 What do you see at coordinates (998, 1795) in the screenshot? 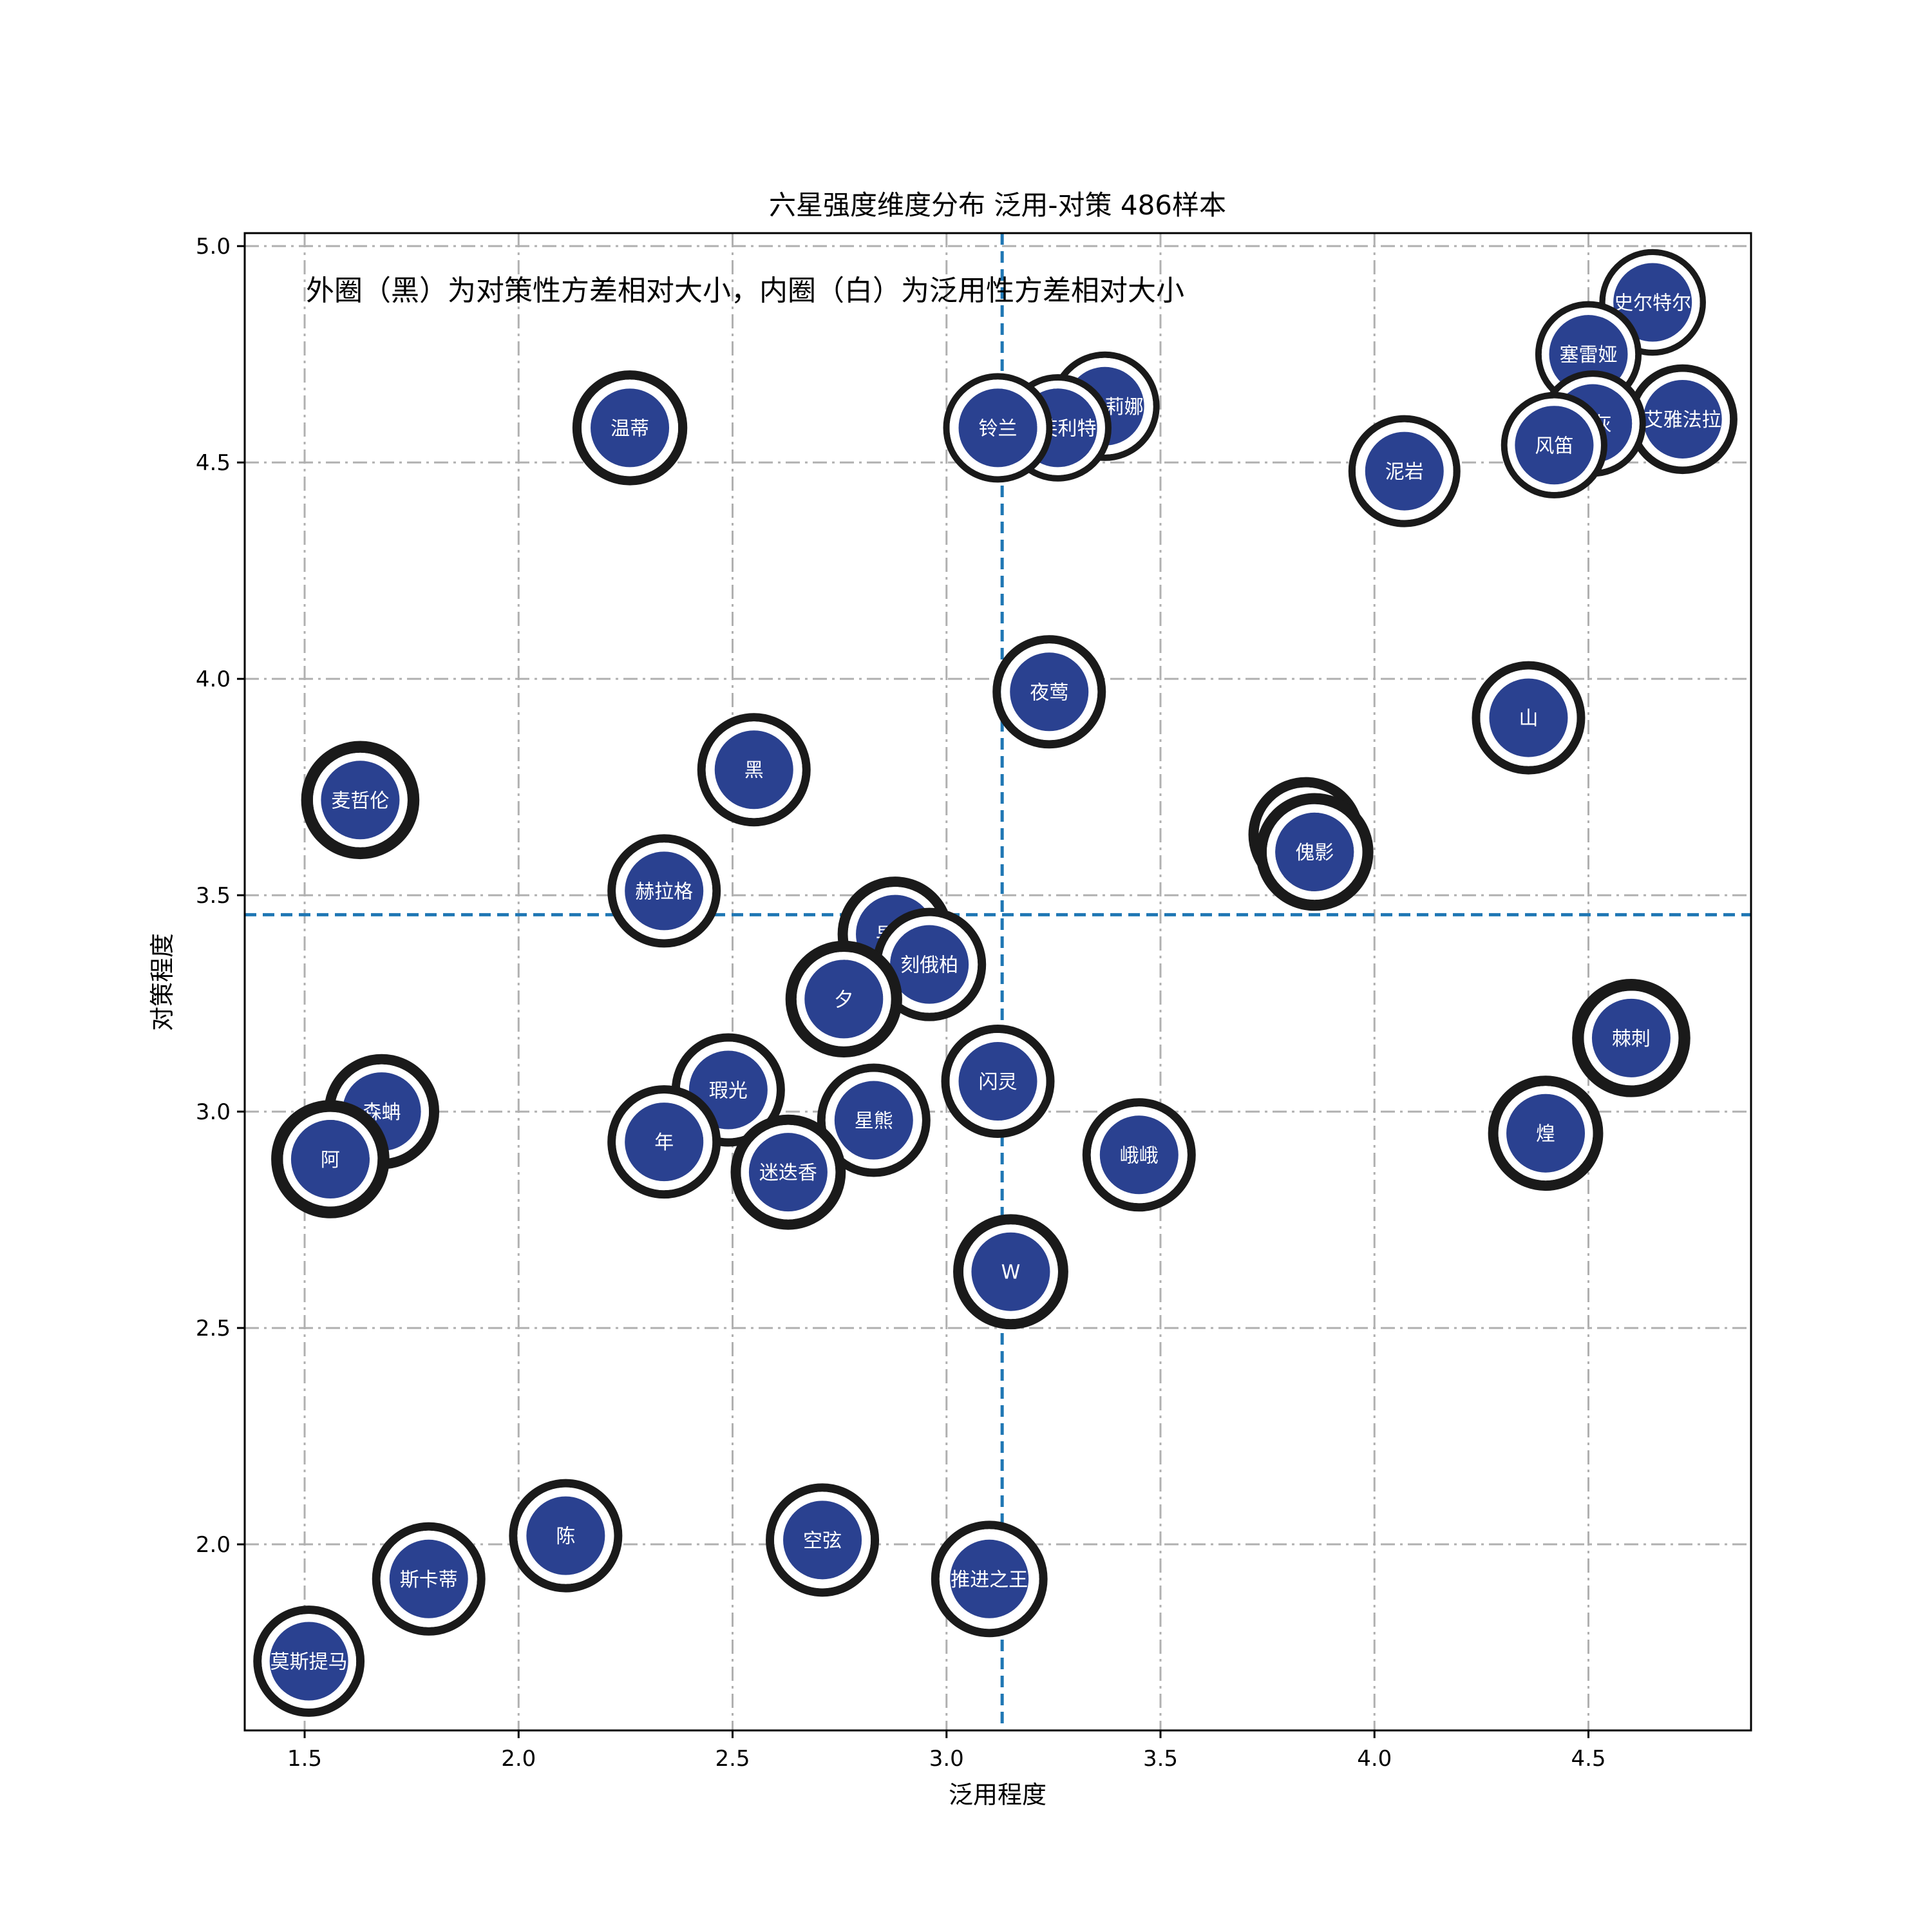
I see `x-axis-label: 泛用程度` at bounding box center [998, 1795].